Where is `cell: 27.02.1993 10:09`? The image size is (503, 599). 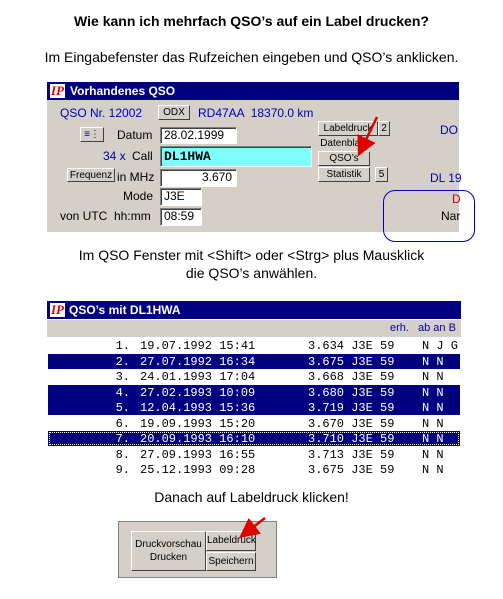
cell: 27.02.1993 10:09 is located at coordinates (198, 392).